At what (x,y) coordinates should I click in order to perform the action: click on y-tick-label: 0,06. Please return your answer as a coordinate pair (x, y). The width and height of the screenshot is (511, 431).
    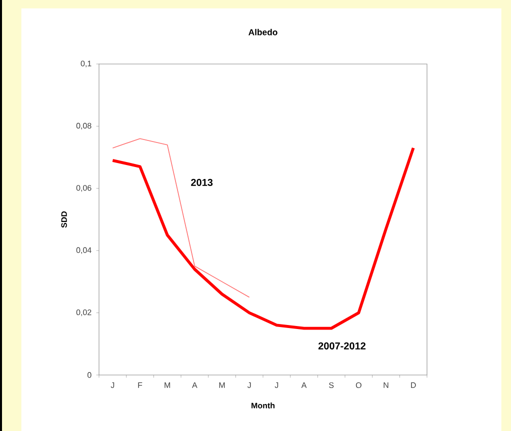
    Looking at the image, I should click on (84, 188).